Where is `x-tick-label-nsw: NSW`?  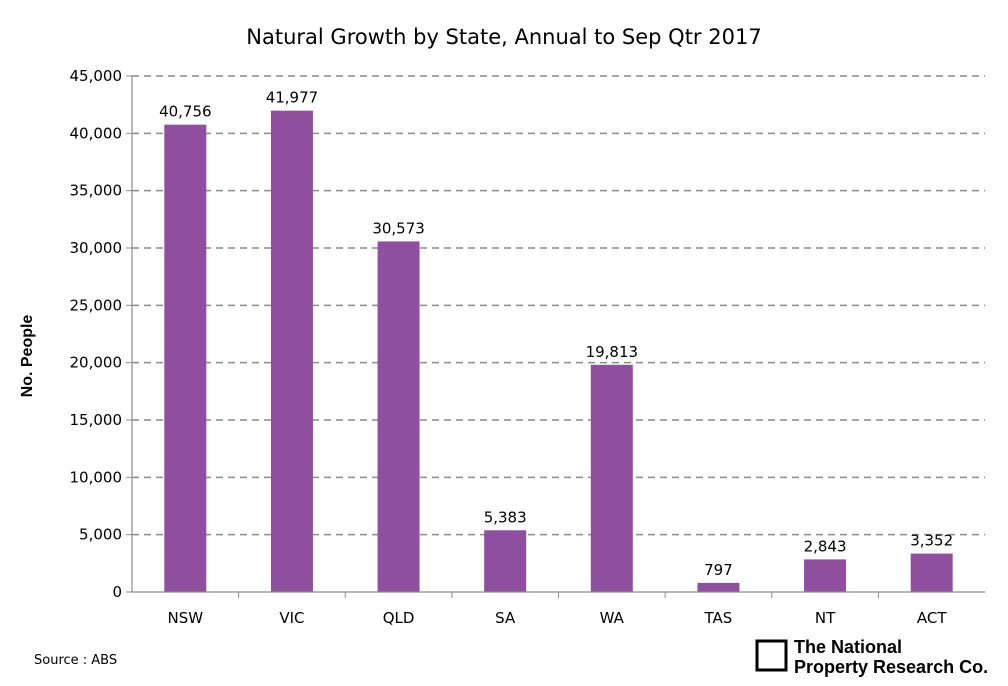 x-tick-label-nsw: NSW is located at coordinates (186, 618).